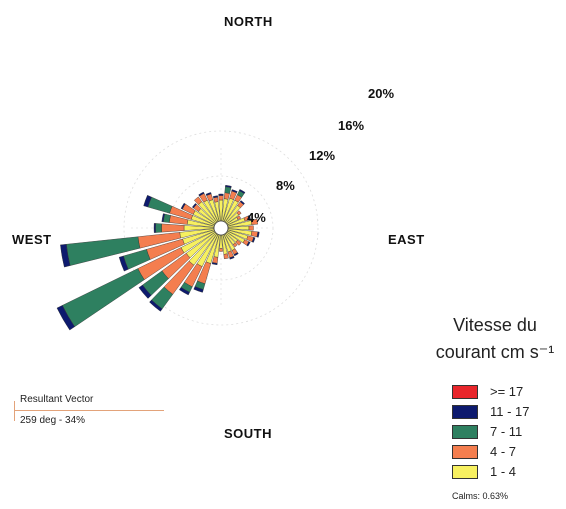 This screenshot has height=509, width=566. What do you see at coordinates (480, 496) in the screenshot?
I see `calms-label: Calms: 0.63%` at bounding box center [480, 496].